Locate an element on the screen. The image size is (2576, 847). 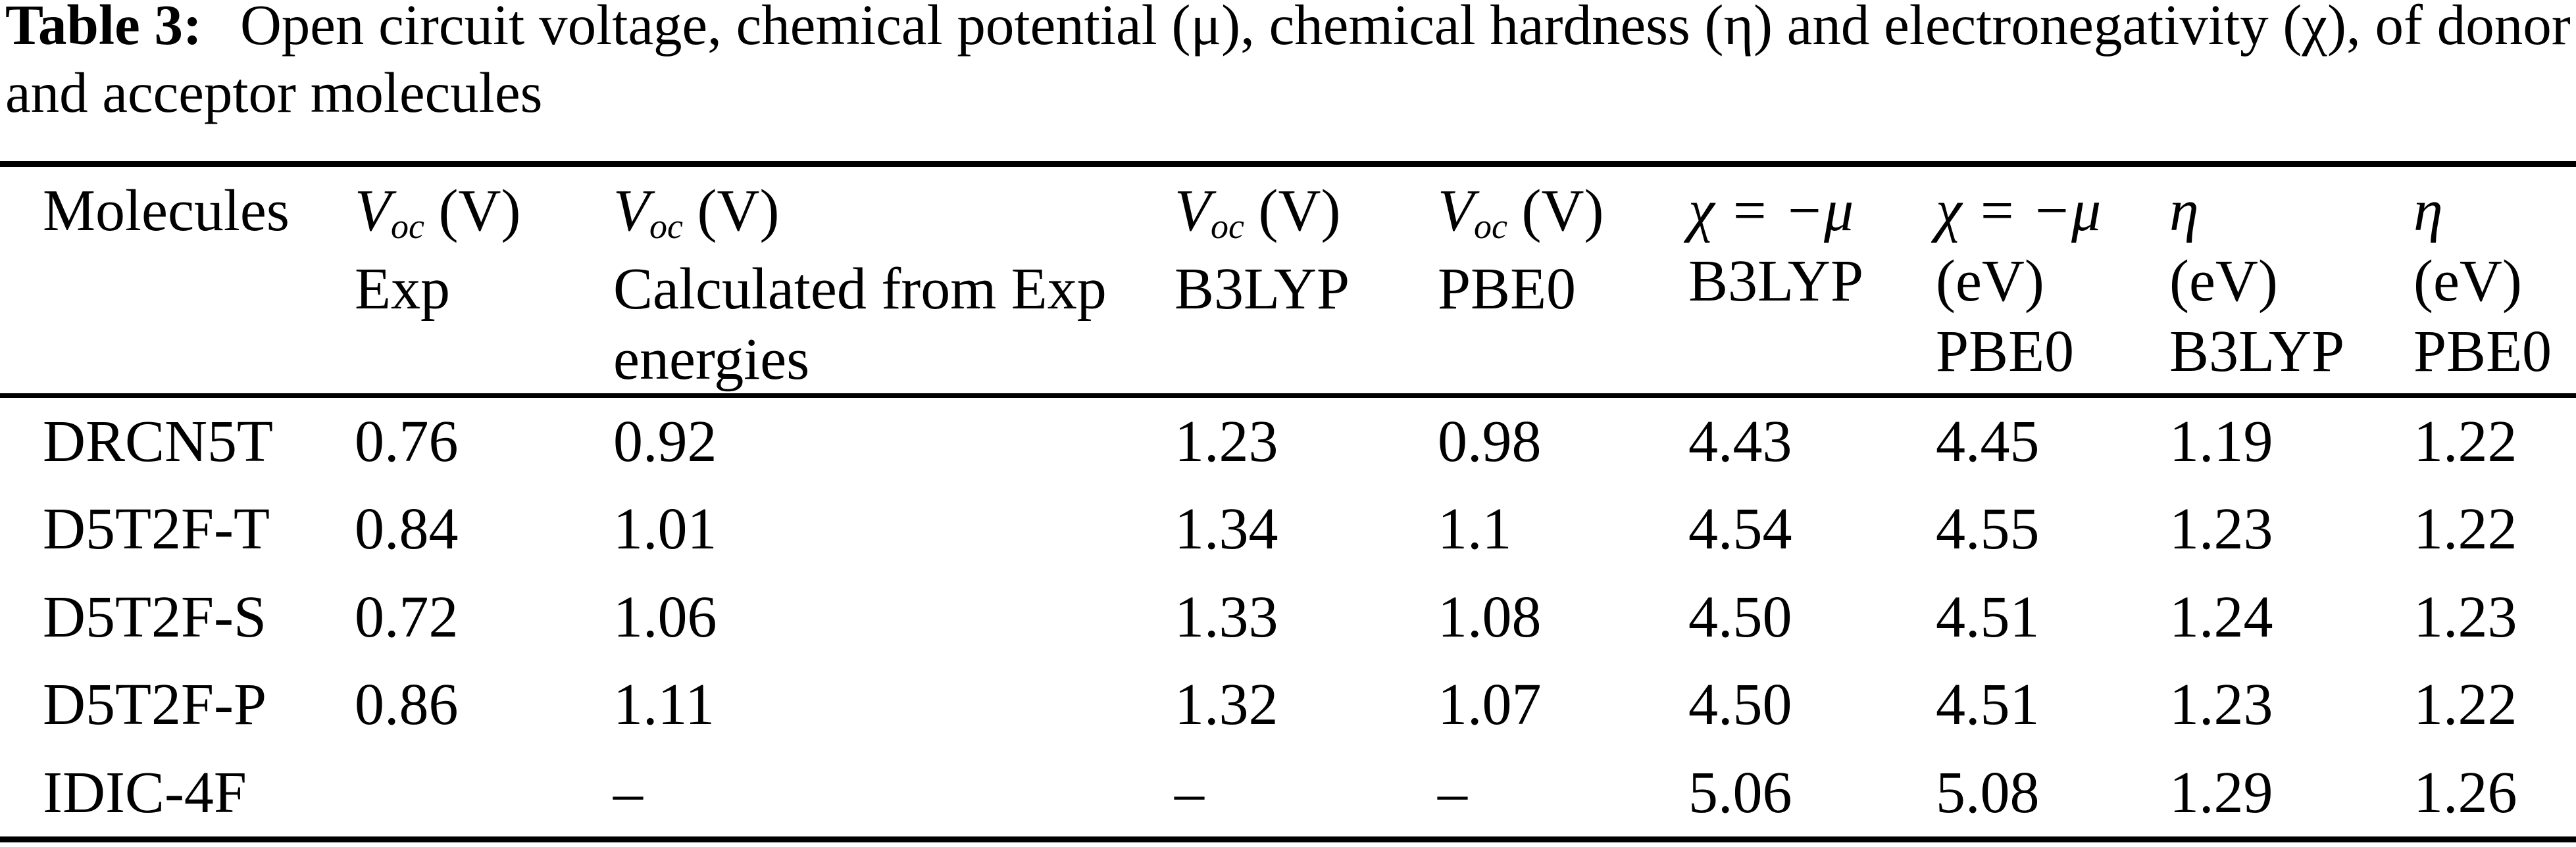
cell-d5t2f-s-voc-exp: 0.72 is located at coordinates (407, 617).